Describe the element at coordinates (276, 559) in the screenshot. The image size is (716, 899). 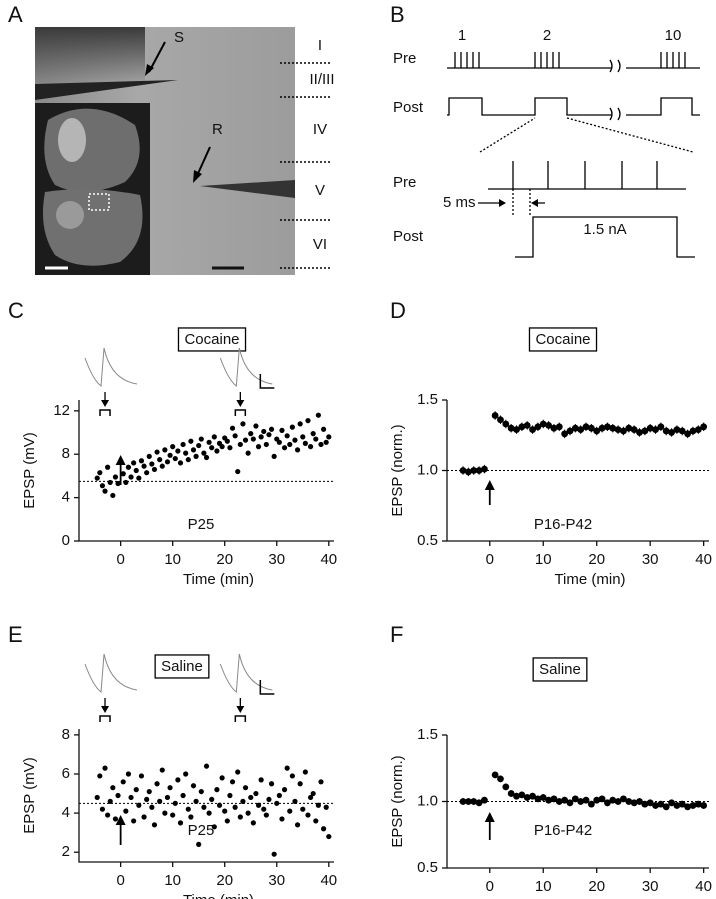
I see `x-tick-label: 30` at that location.